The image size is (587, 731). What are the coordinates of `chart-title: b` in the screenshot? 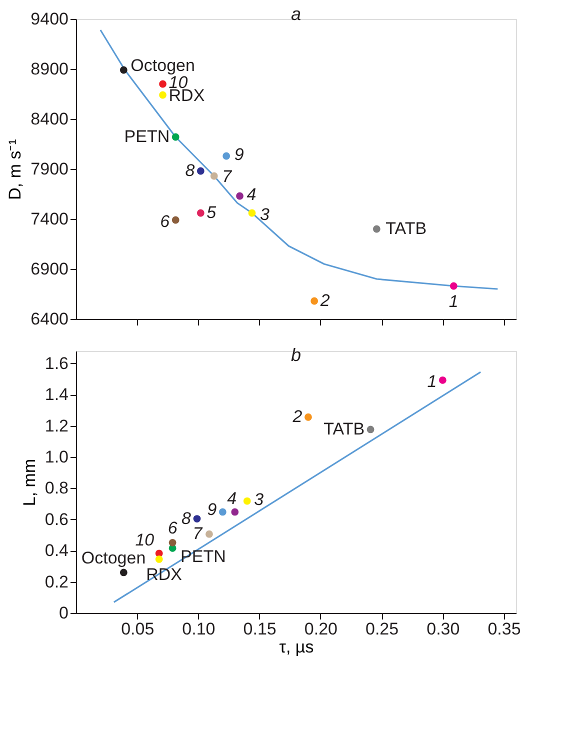 It's located at (296, 355).